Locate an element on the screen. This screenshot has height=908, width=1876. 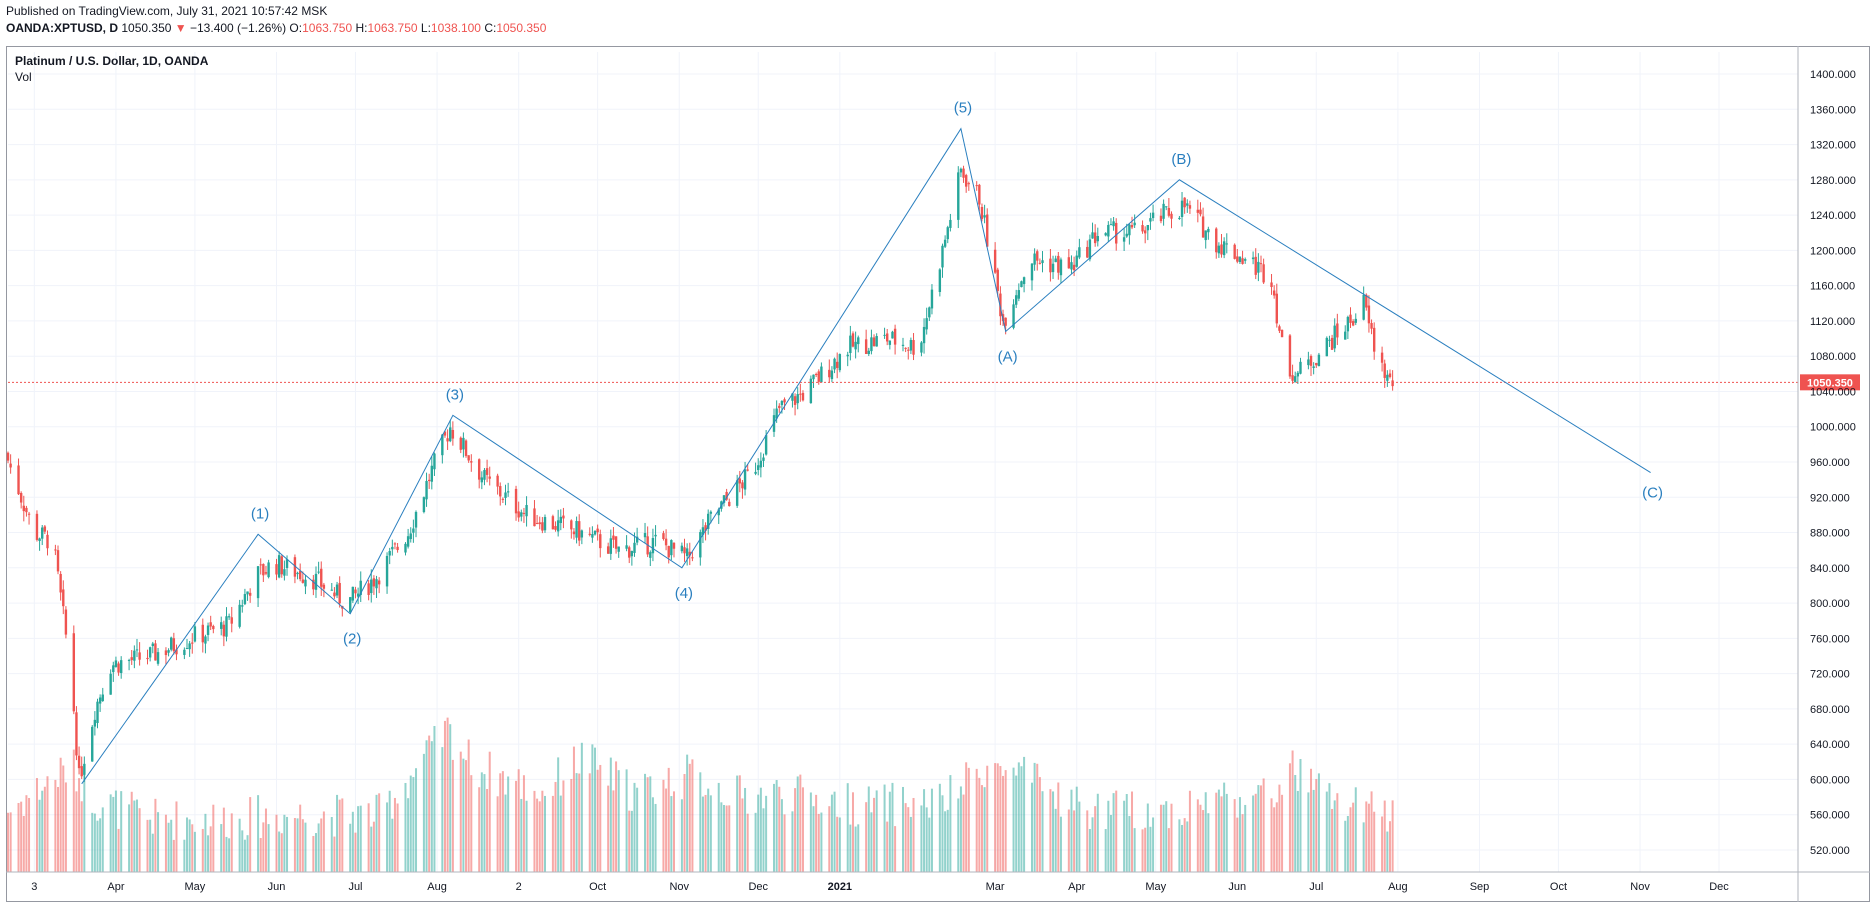
high-label: H: is located at coordinates (361, 28).